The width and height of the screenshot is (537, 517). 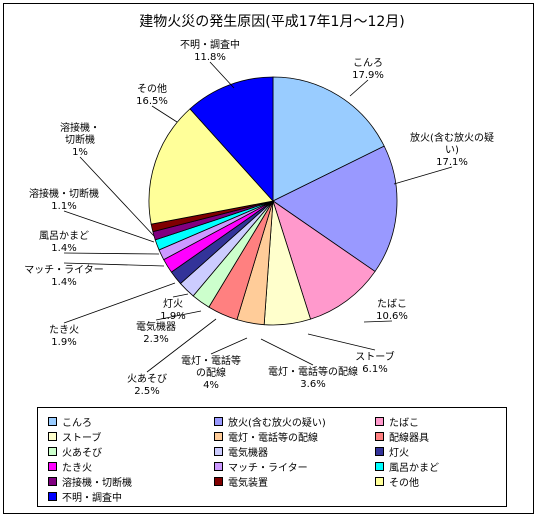 What do you see at coordinates (97, 483) in the screenshot?
I see `legend-label: 溶接機・切断機` at bounding box center [97, 483].